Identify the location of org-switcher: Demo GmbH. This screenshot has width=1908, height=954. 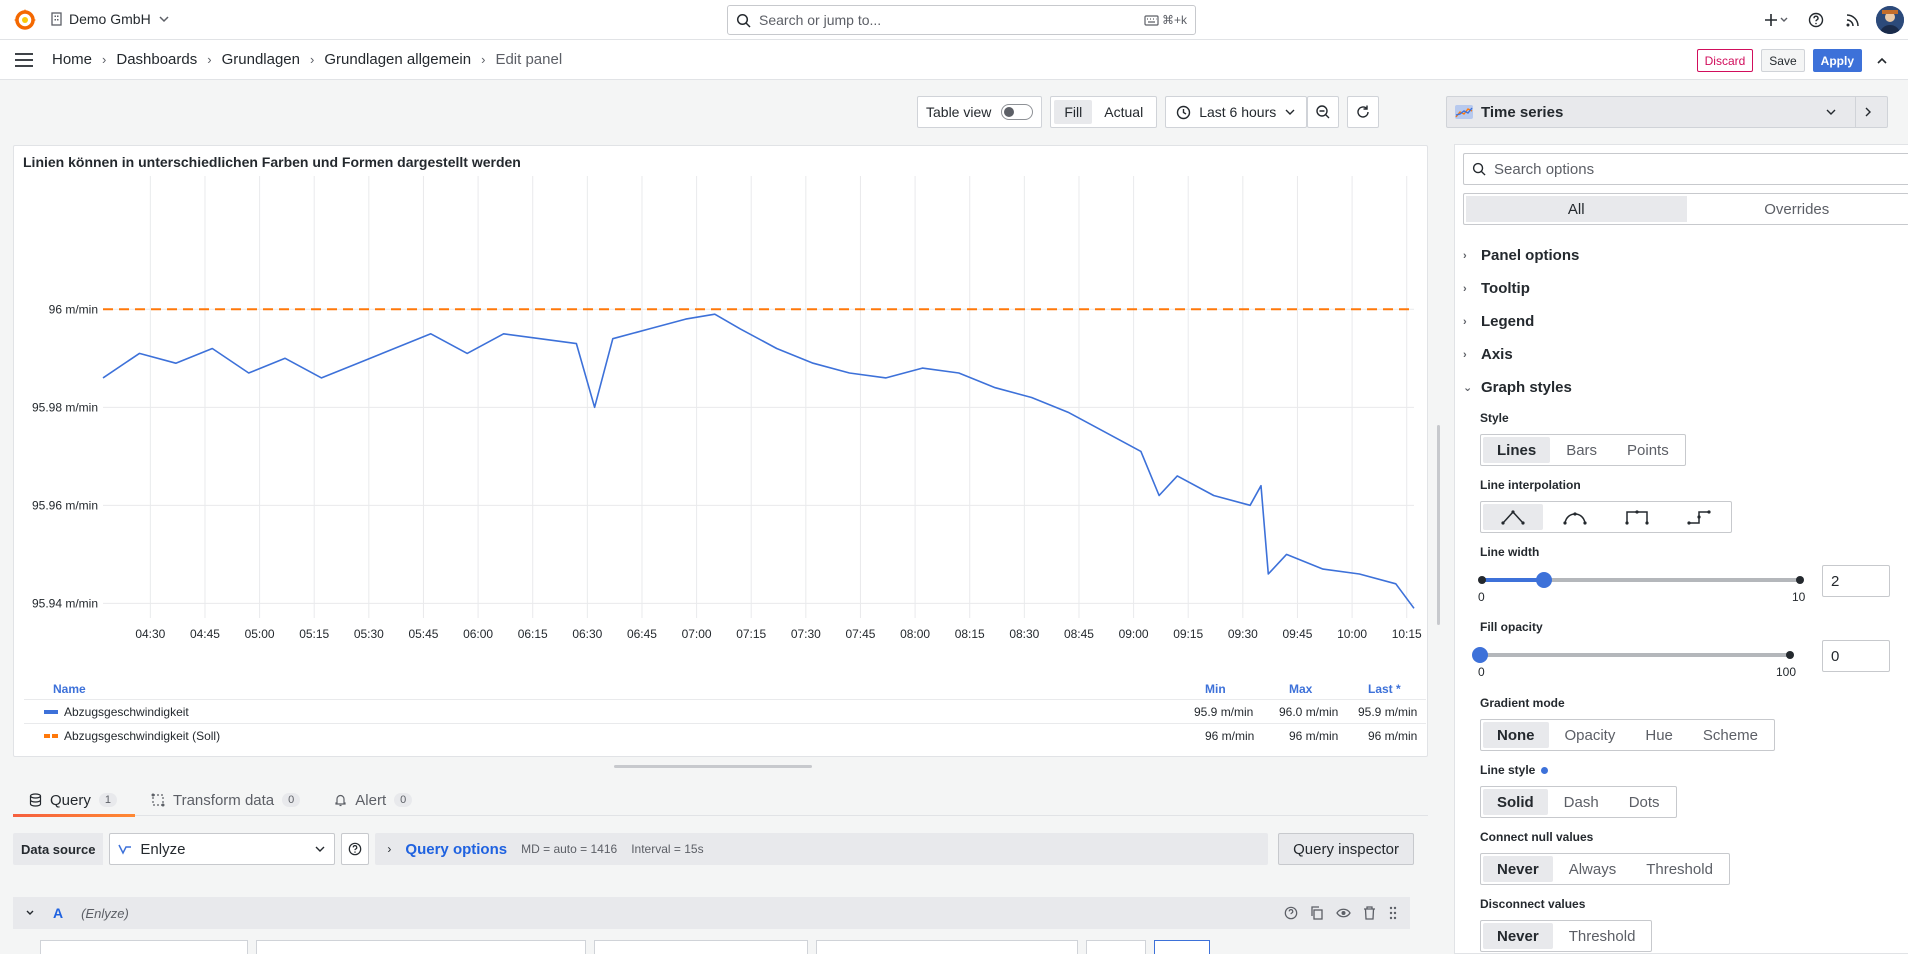
(110, 19).